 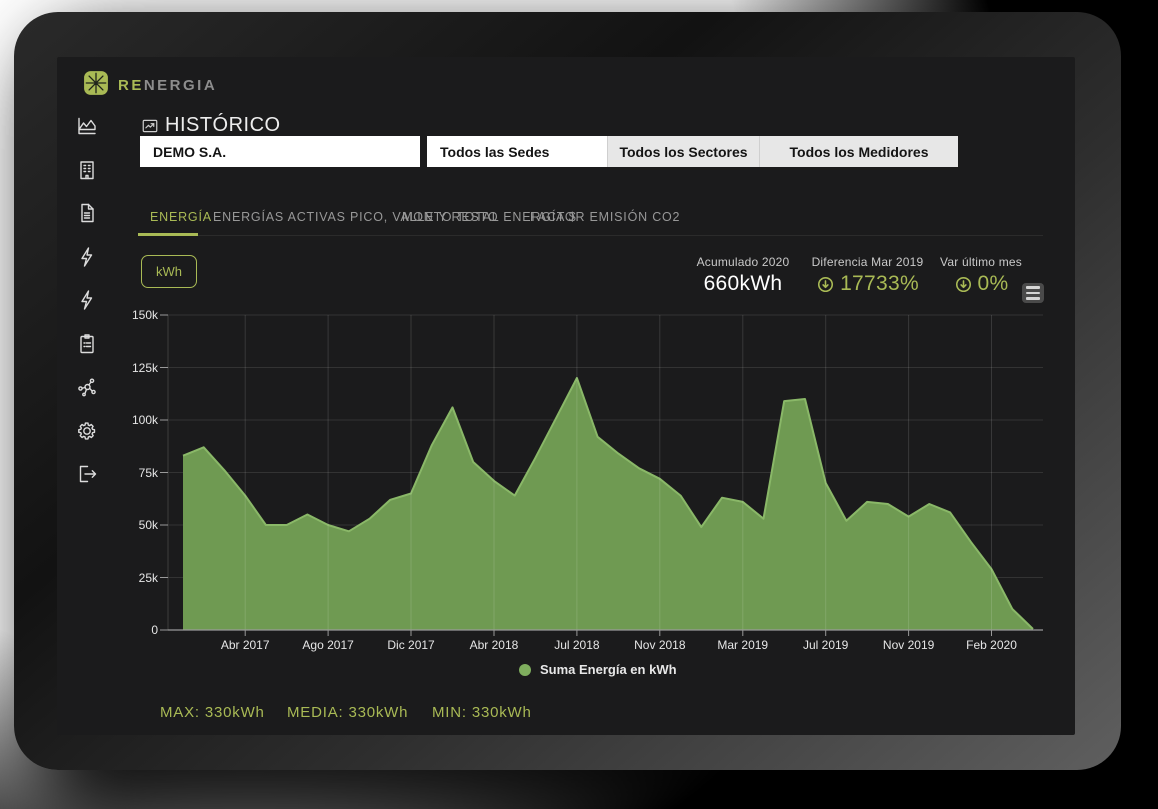 What do you see at coordinates (577, 645) in the screenshot?
I see `x-axis-tick-label: Jul 2018` at bounding box center [577, 645].